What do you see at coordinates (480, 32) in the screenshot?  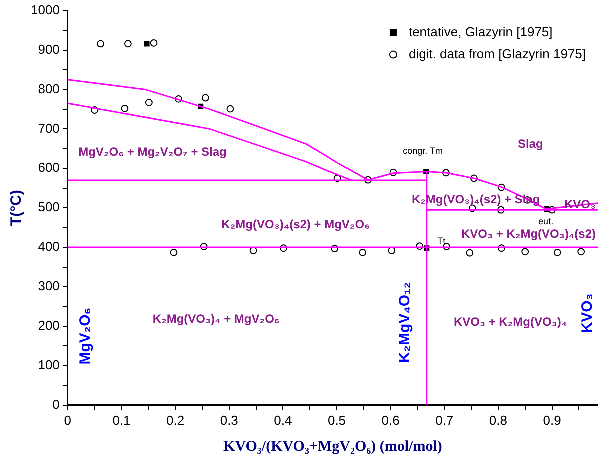 I see `legend-label: tentative, Glazyrin [1975]` at bounding box center [480, 32].